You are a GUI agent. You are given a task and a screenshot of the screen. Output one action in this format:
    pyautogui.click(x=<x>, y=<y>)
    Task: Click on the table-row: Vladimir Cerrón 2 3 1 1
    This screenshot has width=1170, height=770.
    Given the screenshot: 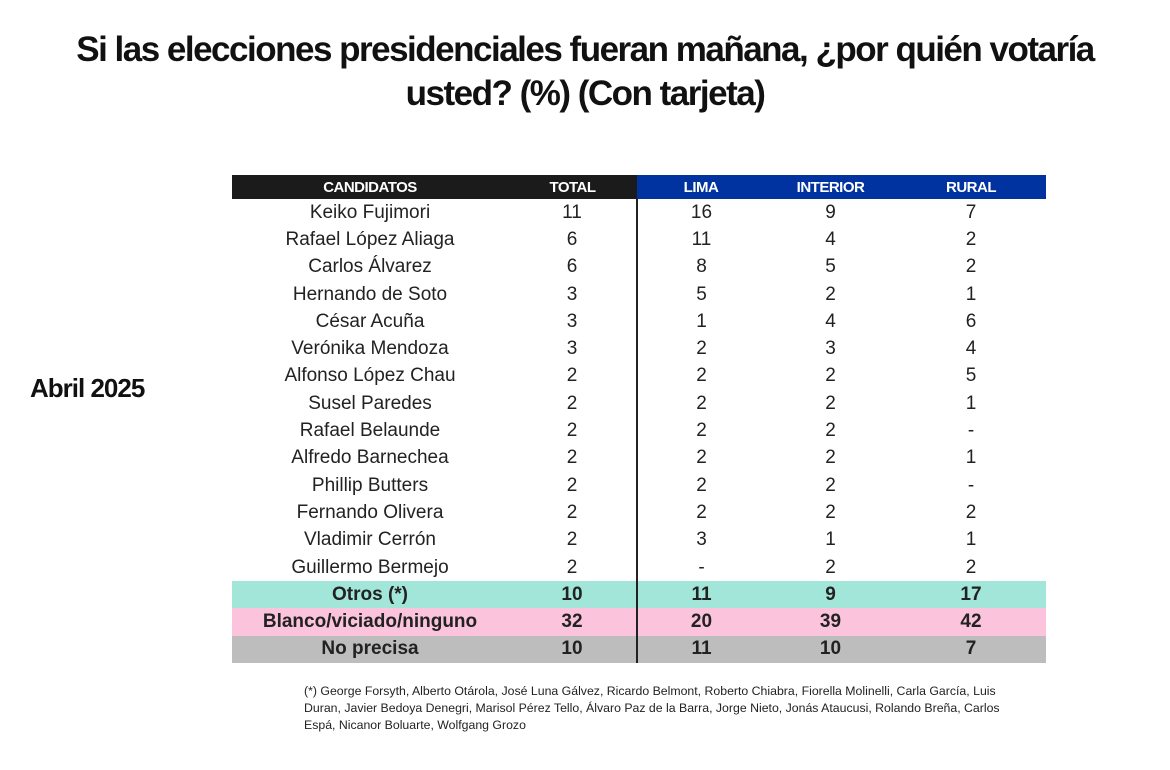 What is the action you would take?
    pyautogui.click(x=639, y=540)
    